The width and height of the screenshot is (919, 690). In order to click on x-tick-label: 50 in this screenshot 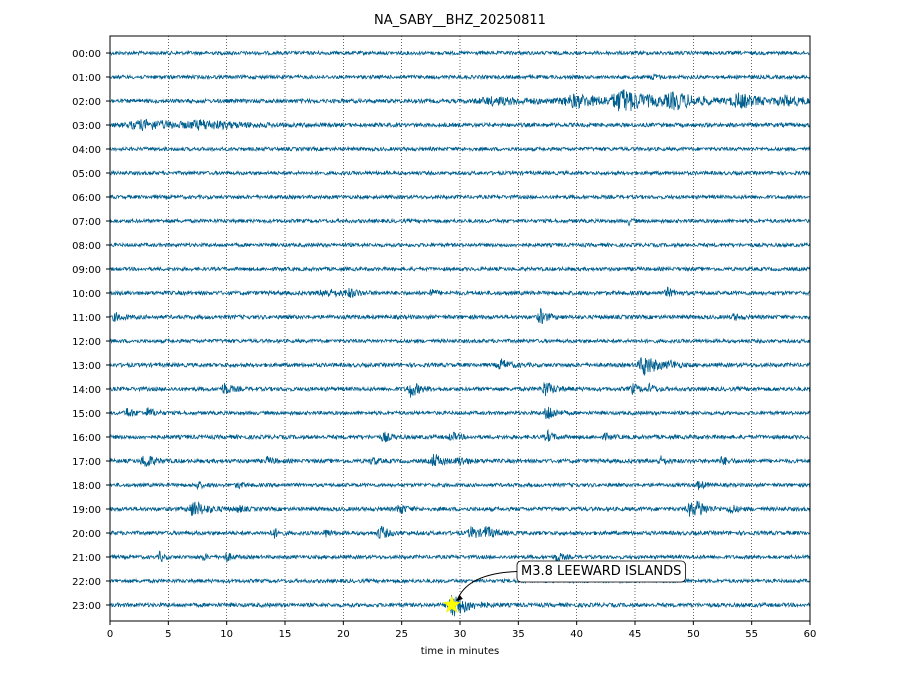, I will do `click(693, 634)`.